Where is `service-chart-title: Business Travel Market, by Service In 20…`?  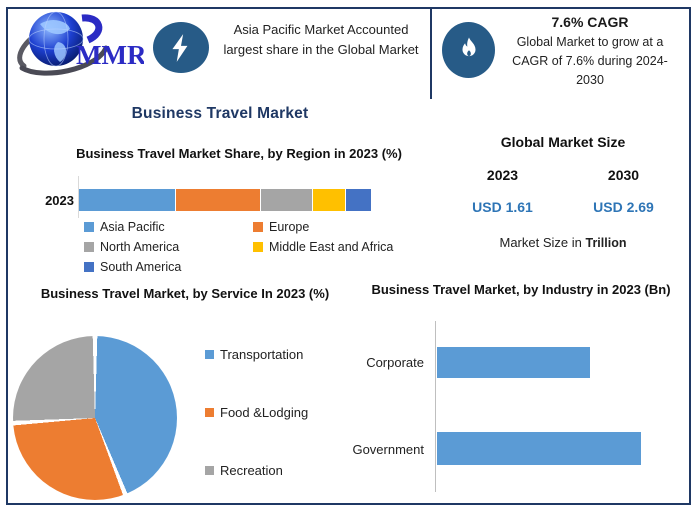 service-chart-title: Business Travel Market, by Service In 20… is located at coordinates (185, 293).